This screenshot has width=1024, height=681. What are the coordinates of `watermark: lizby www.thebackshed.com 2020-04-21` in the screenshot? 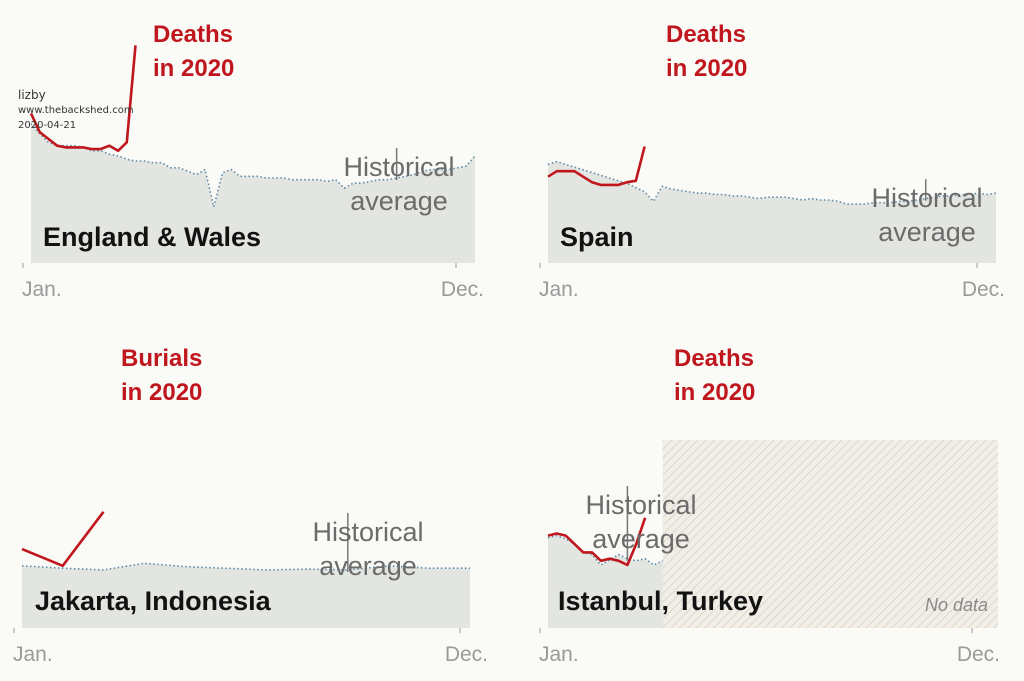 It's located at (76, 110).